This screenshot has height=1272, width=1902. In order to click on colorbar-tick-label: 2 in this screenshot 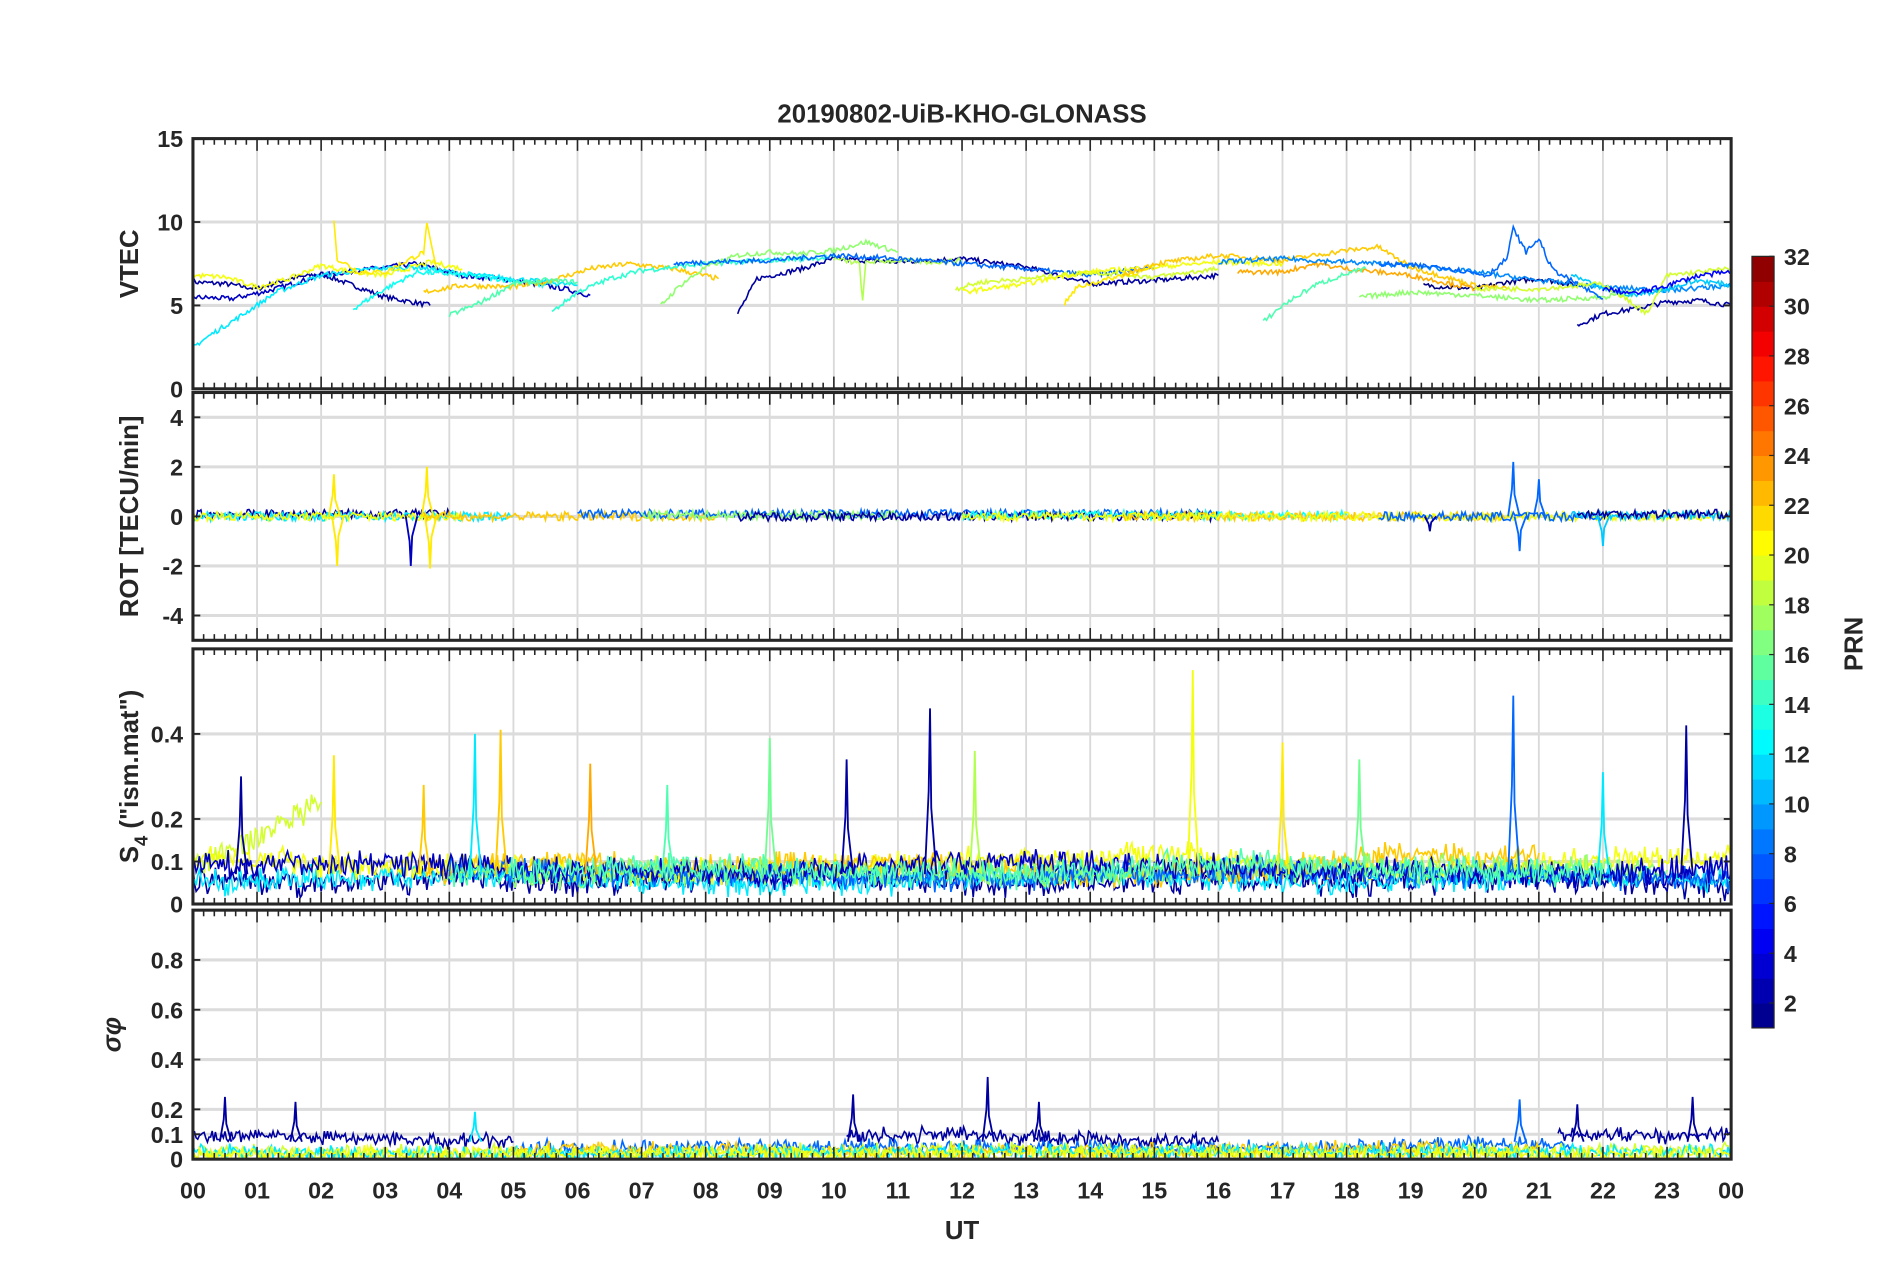, I will do `click(1790, 1004)`.